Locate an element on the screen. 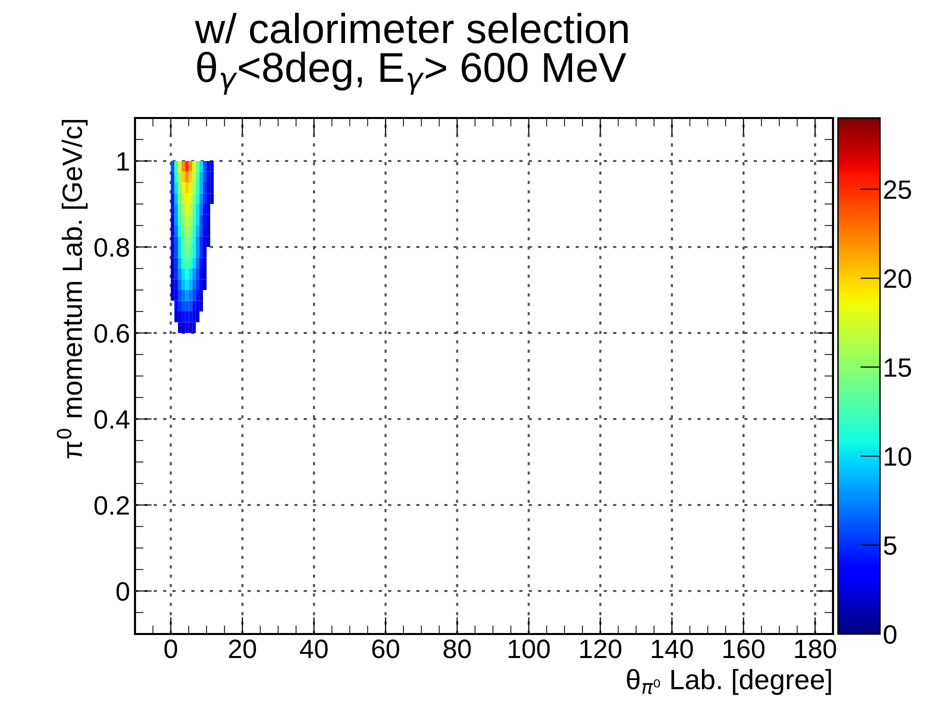  color-bar-label: 10 is located at coordinates (898, 456).